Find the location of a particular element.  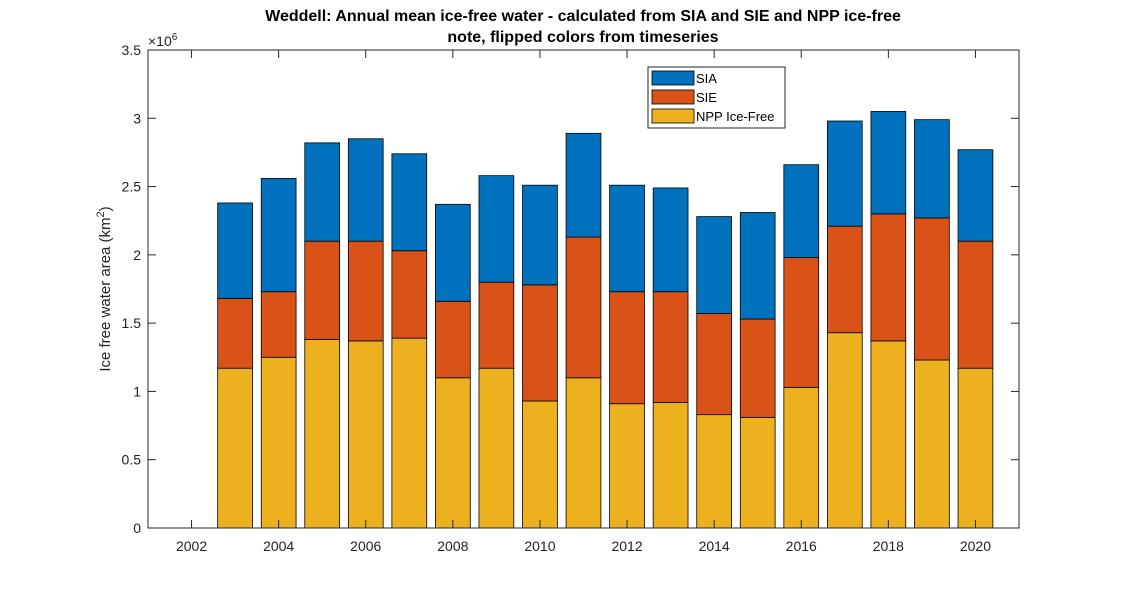

legend-swatch-sie is located at coordinates (673, 97).